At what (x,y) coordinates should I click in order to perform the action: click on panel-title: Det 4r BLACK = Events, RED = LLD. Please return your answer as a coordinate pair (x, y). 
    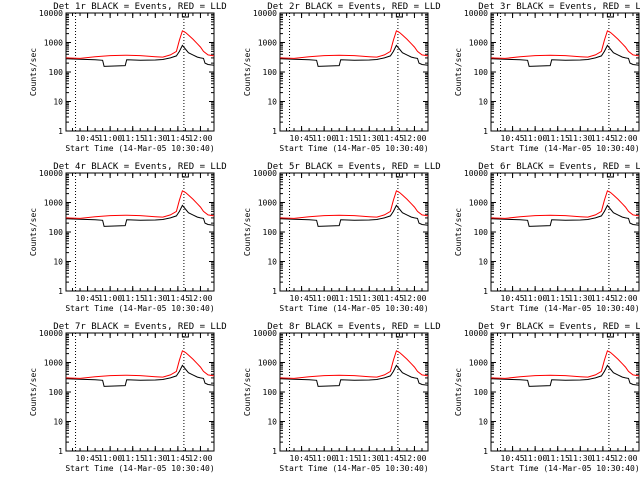
    Looking at the image, I should click on (139, 167).